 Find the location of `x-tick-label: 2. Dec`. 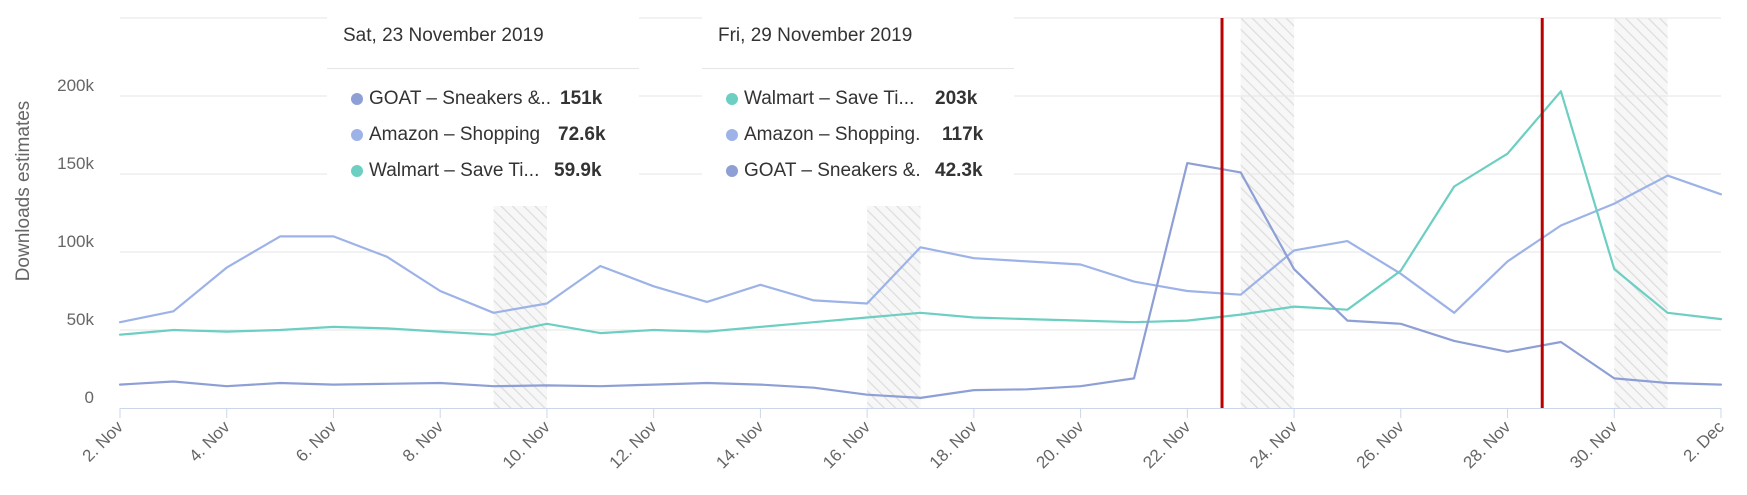

x-tick-label: 2. Dec is located at coordinates (1704, 441).